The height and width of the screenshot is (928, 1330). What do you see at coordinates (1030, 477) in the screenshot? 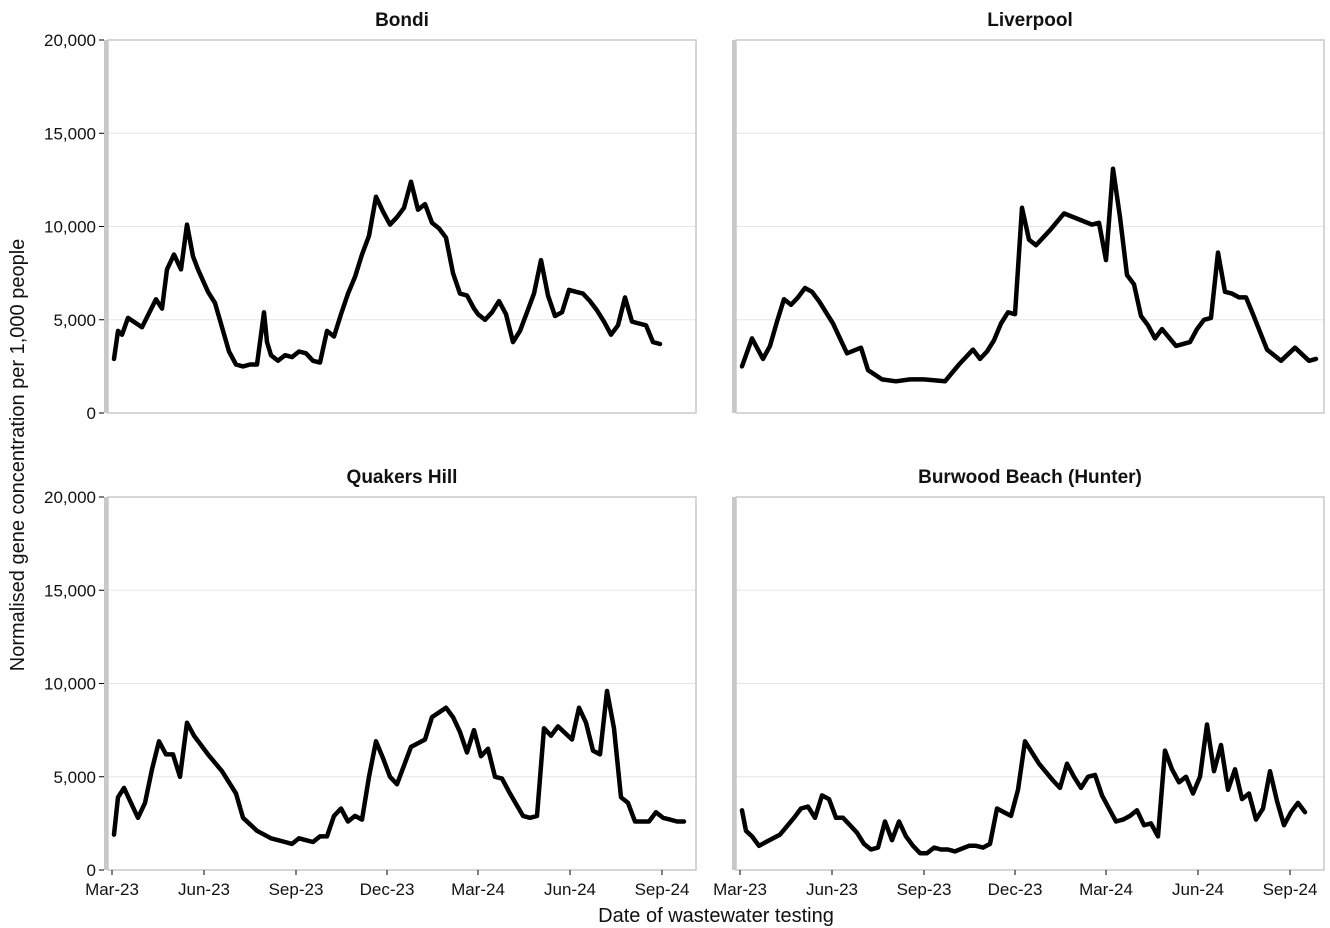
I see `panel-title: Burwood Beach (Hunter)` at bounding box center [1030, 477].